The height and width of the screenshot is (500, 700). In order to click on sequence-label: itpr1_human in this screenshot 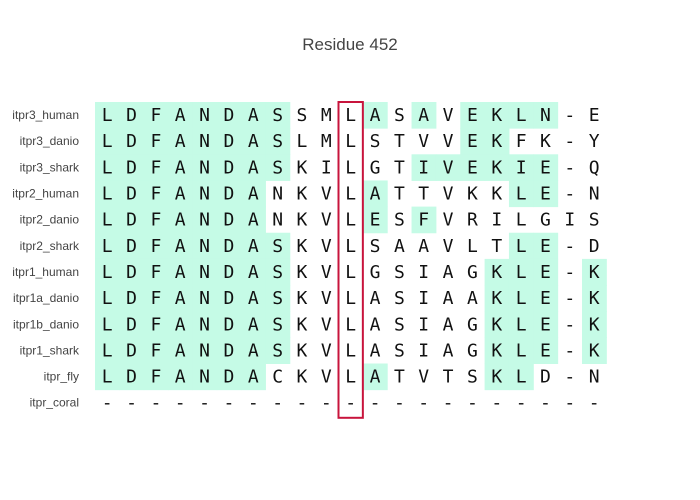, I will do `click(45, 272)`.